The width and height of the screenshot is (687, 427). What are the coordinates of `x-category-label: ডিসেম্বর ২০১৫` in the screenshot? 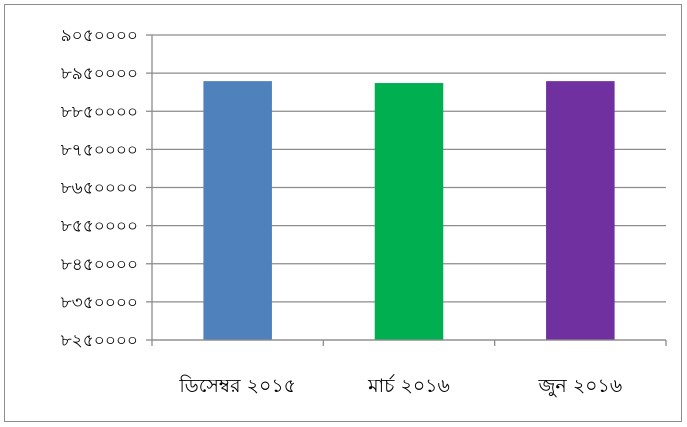 It's located at (237, 386).